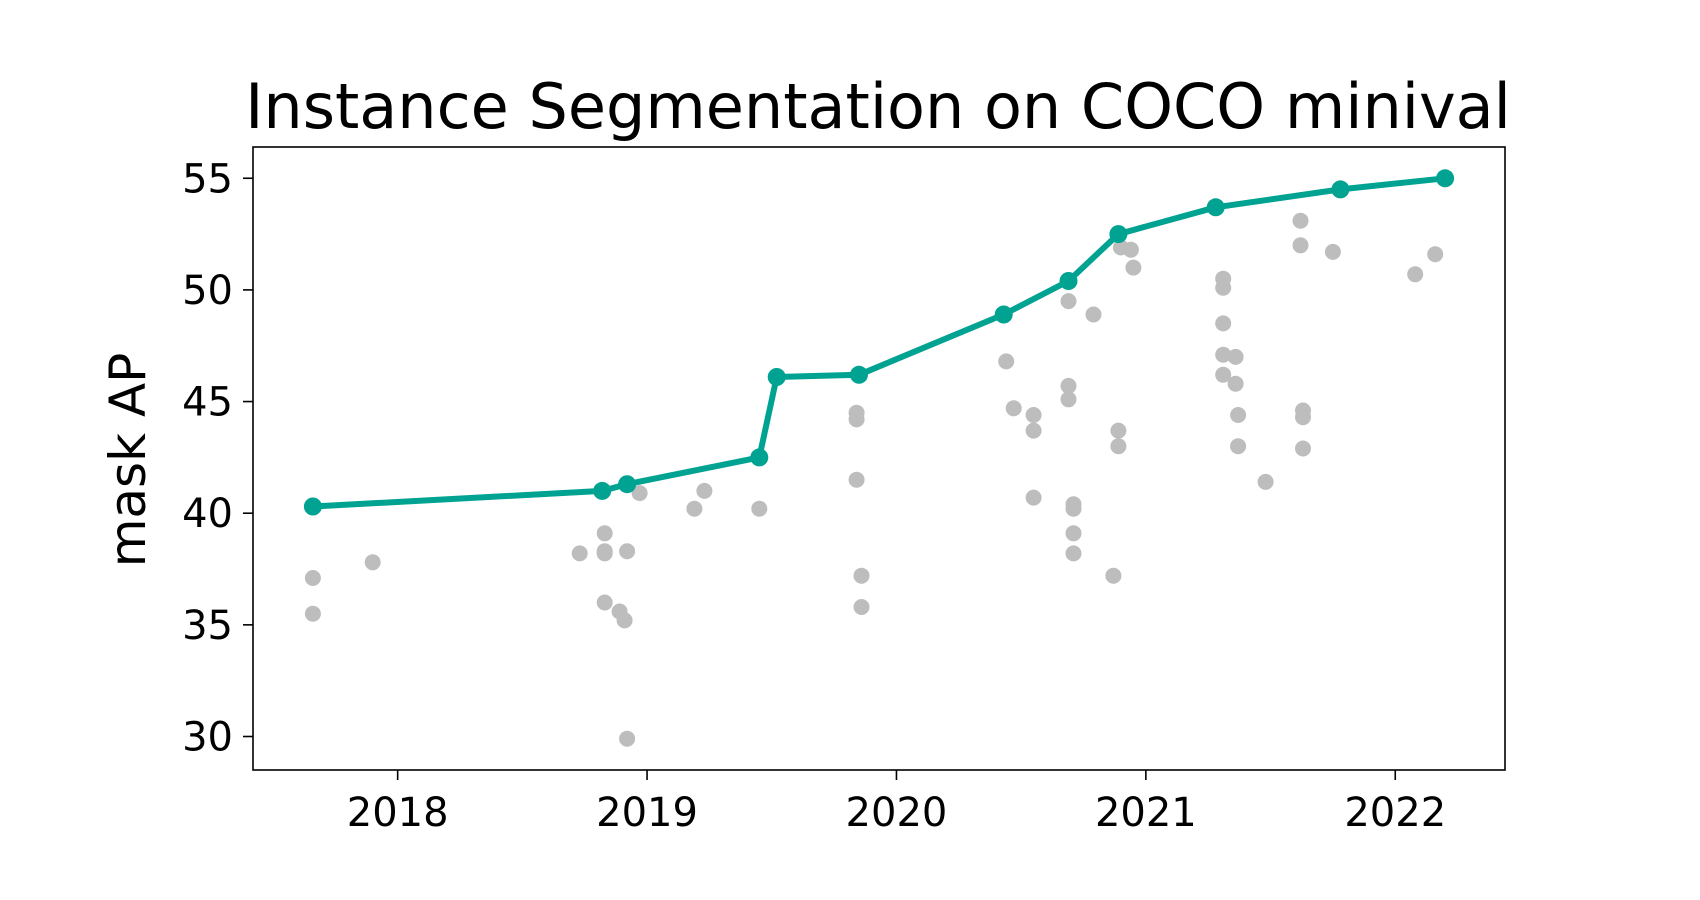 The image size is (1700, 900). Describe the element at coordinates (878, 106) in the screenshot. I see `chart-title: Instance Segmentation on COCO minival` at that location.